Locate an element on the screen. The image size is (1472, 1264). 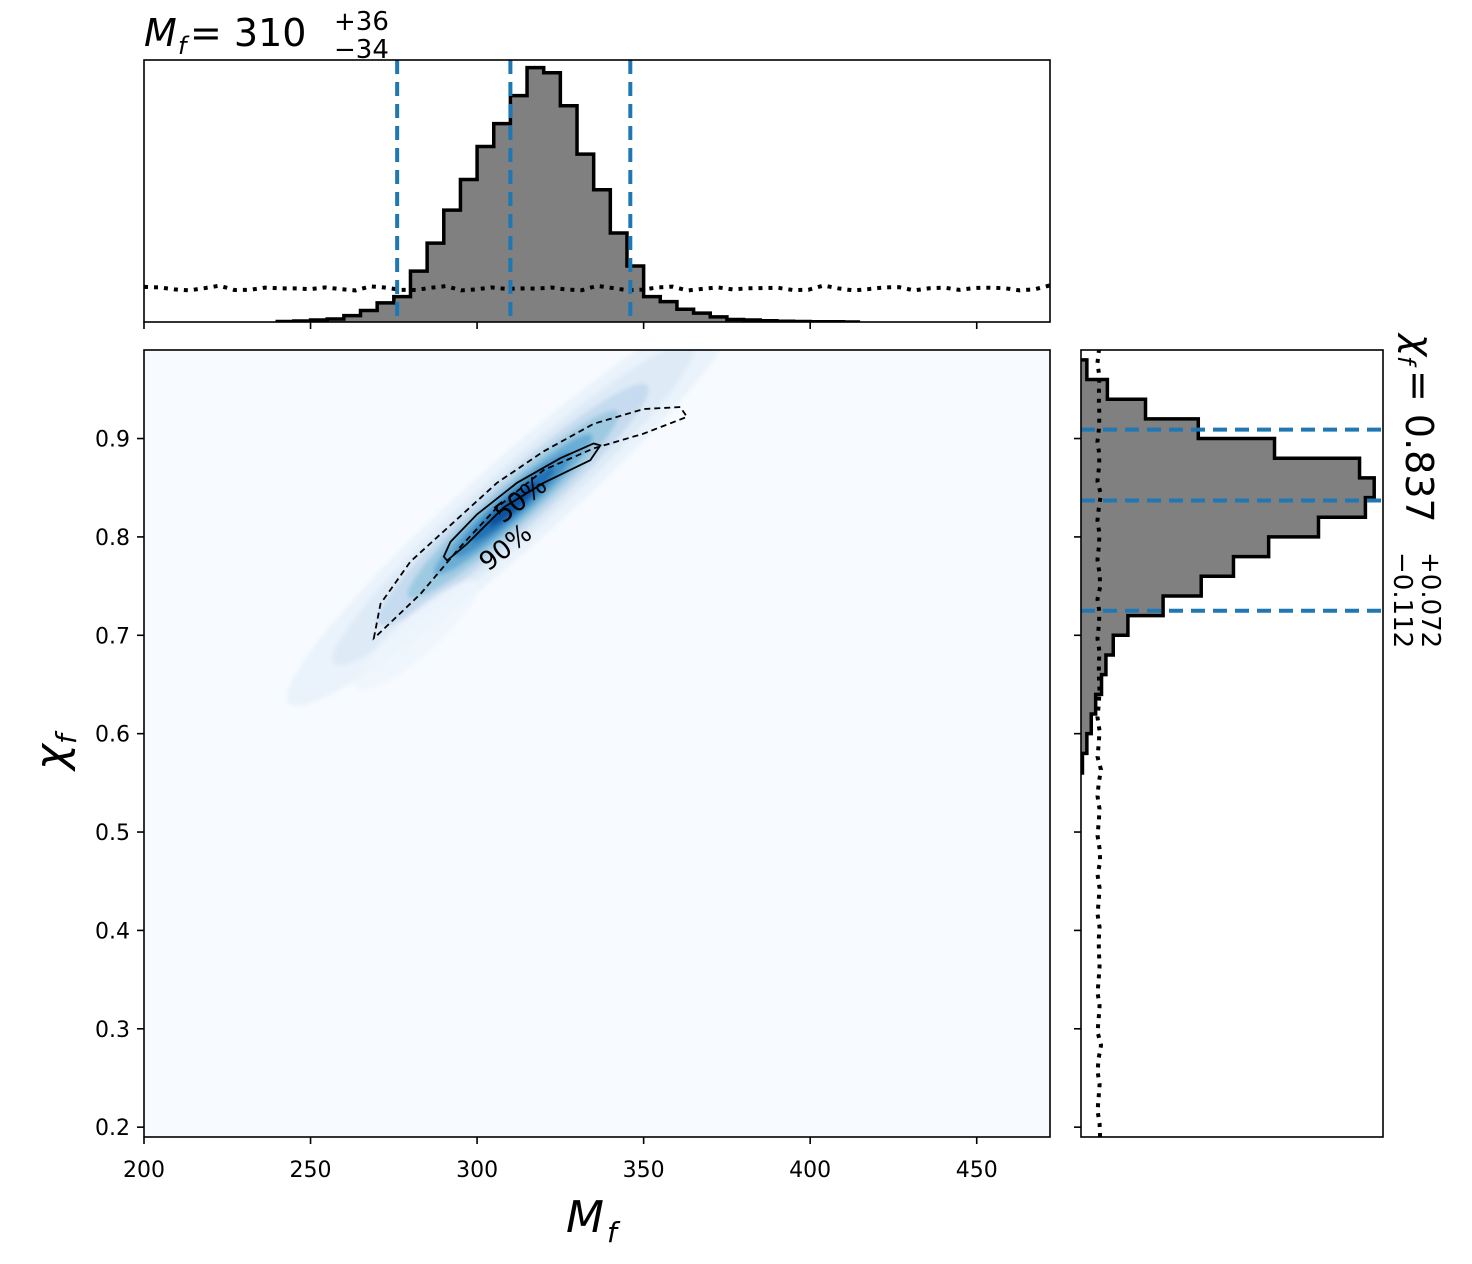
x-tick-label-3: 350 is located at coordinates (644, 1170).